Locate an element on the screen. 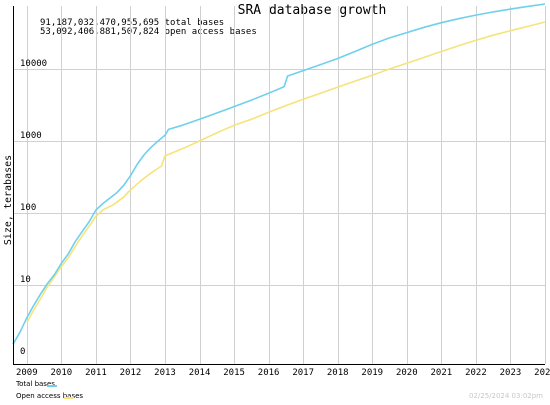 The height and width of the screenshot is (405, 550). total-bases-summary: 91,187,032,470,955,695 total bases is located at coordinates (132, 23).